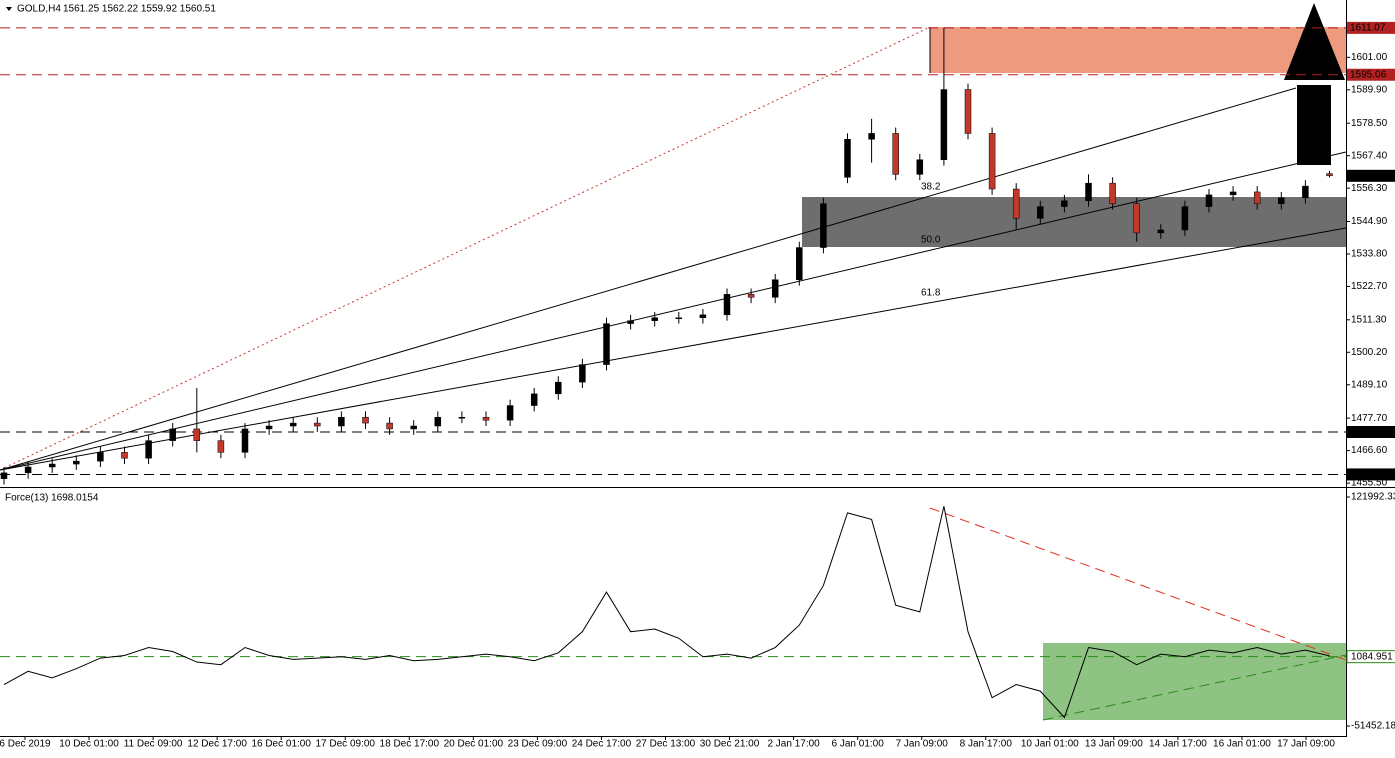 The image size is (1395, 758). What do you see at coordinates (538, 744) in the screenshot?
I see `x-tick-label: 23 Dec 09:00` at bounding box center [538, 744].